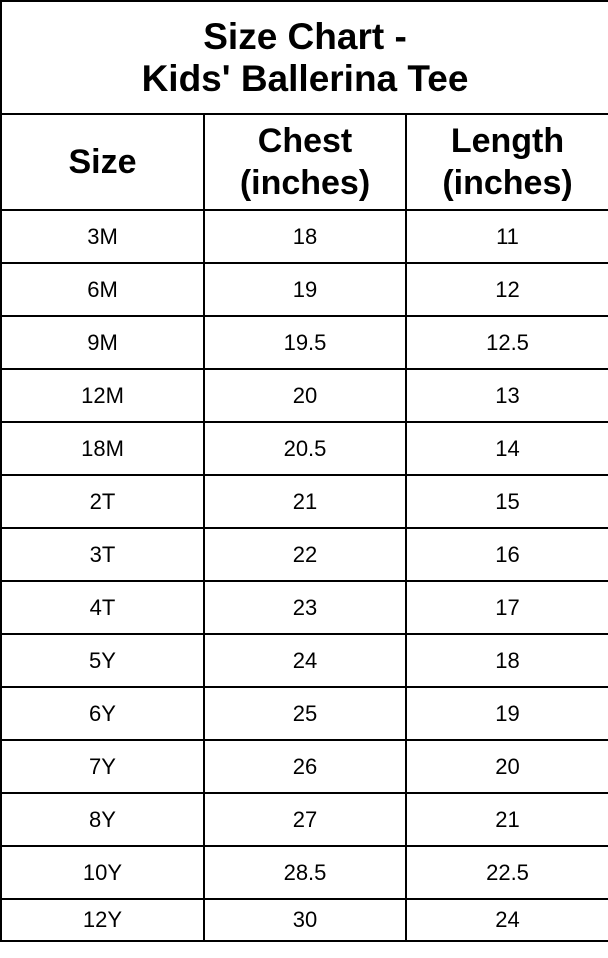 This screenshot has width=608, height=958. What do you see at coordinates (506, 872) in the screenshot?
I see `cell-length: 22.5` at bounding box center [506, 872].